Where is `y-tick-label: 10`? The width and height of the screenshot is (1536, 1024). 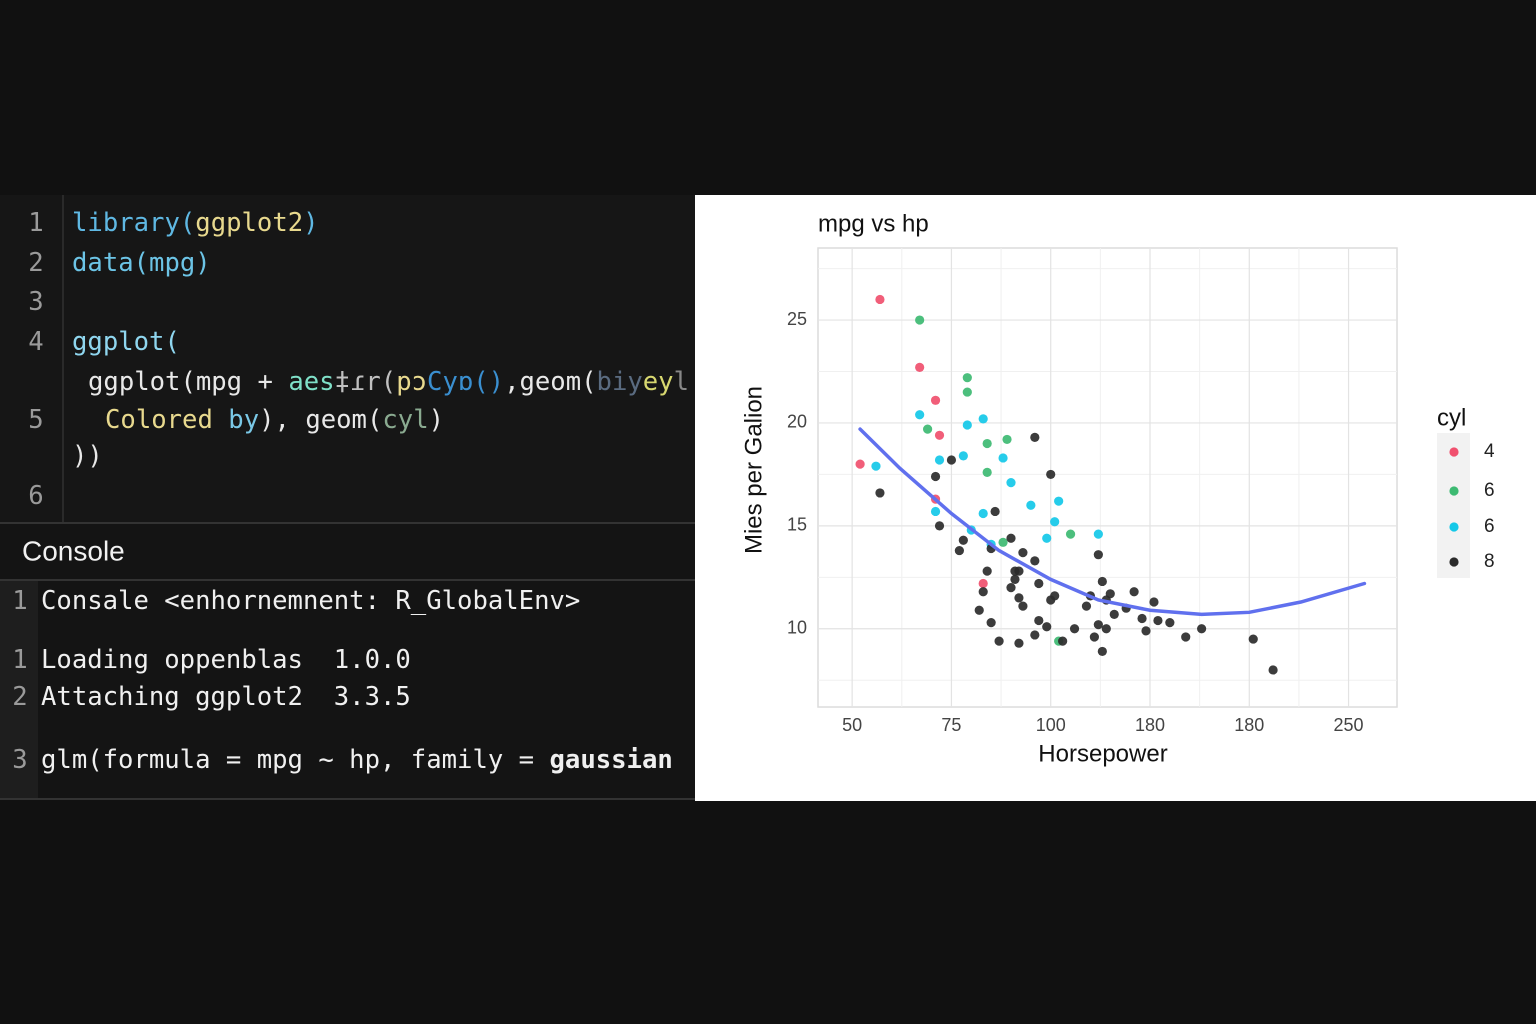 y-tick-label: 10 is located at coordinates (797, 628).